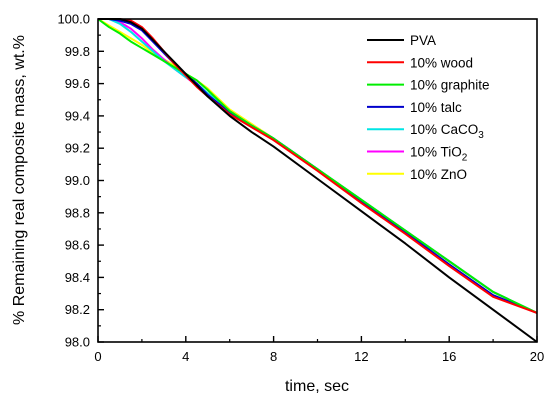  What do you see at coordinates (77, 245) in the screenshot?
I see `y-tick-label: 98.6` at bounding box center [77, 245].